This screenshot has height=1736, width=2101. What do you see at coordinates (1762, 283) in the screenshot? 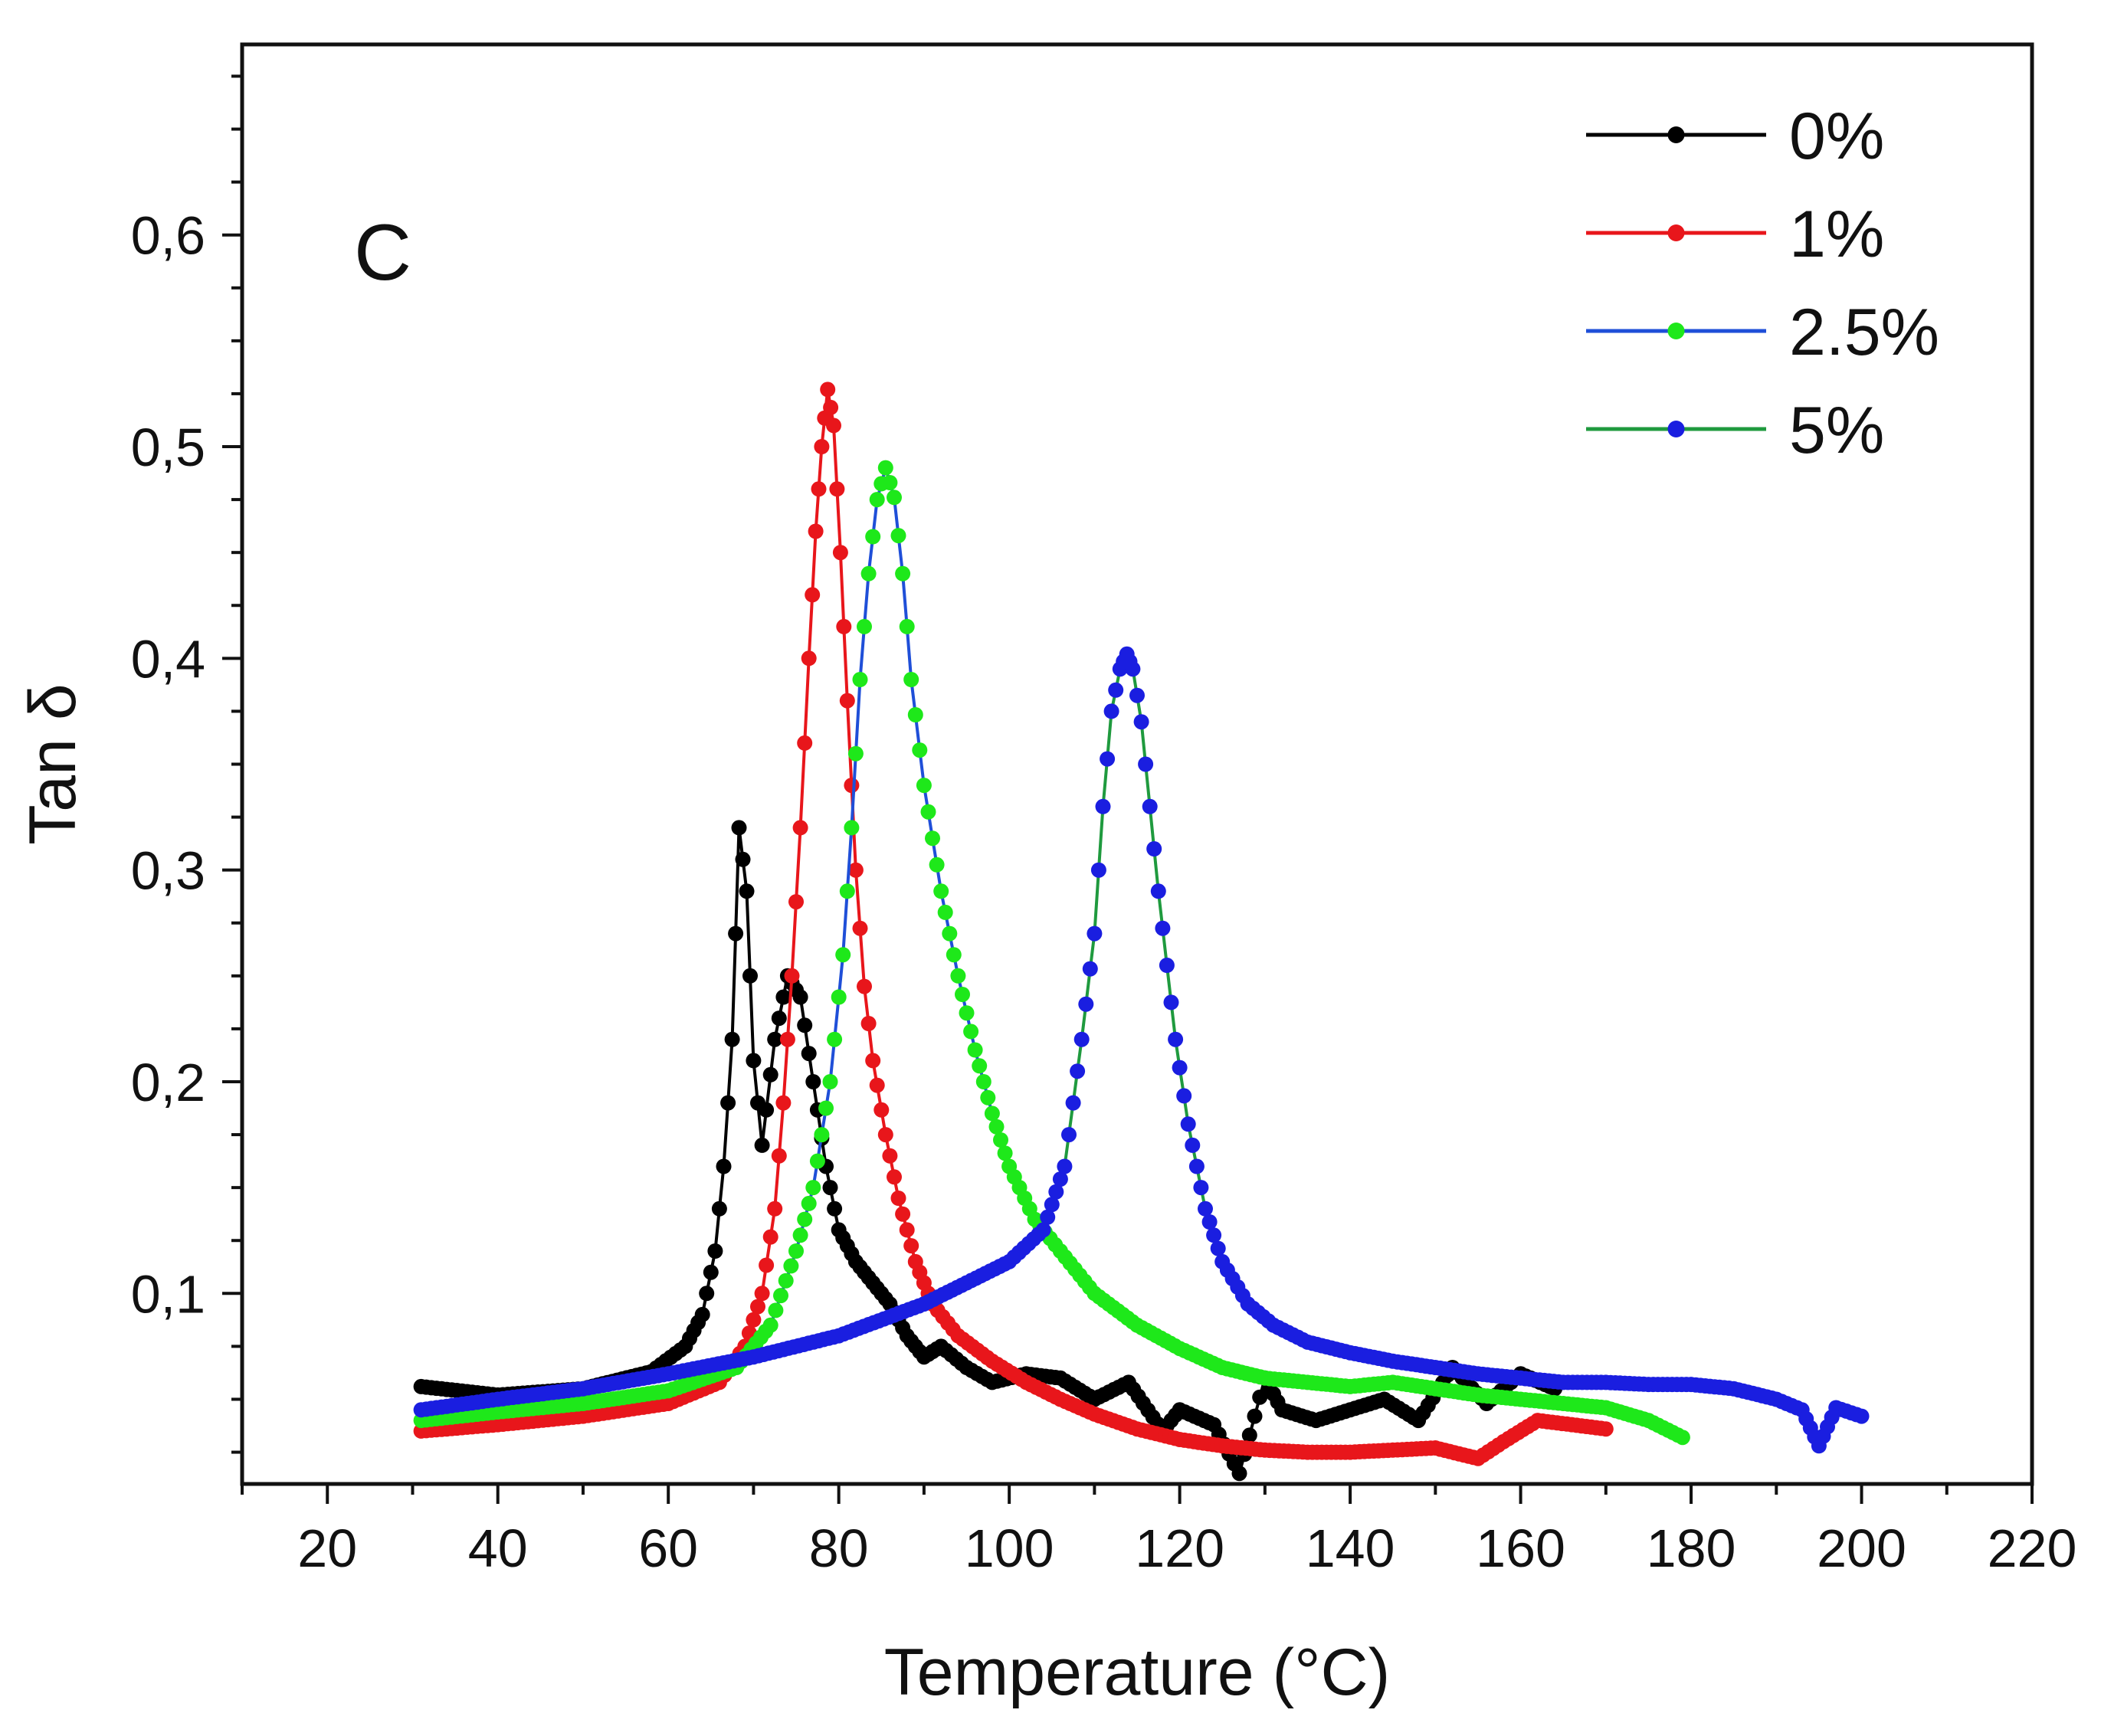
I see `legend: 0% 1% 2.5% 5%` at bounding box center [1762, 283].